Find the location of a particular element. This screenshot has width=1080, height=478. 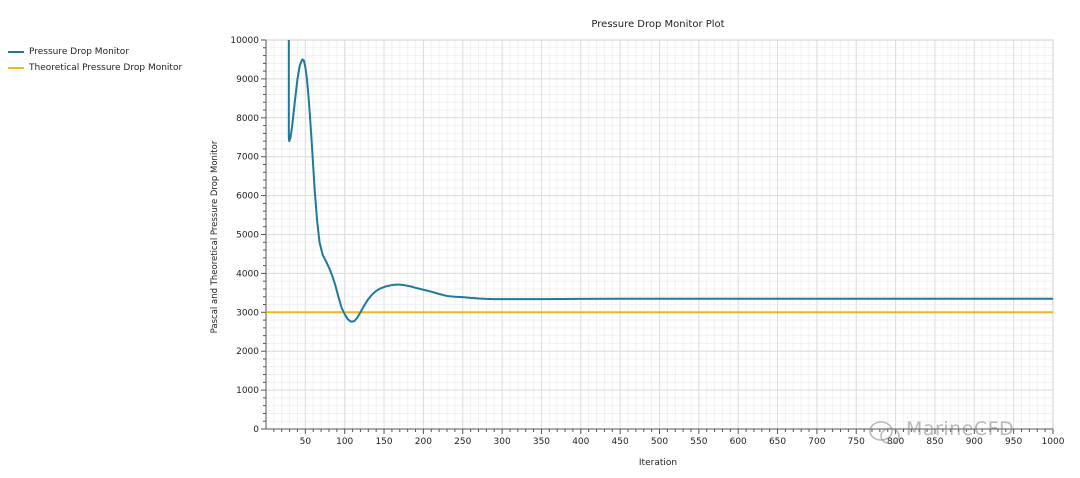

x-tick-label: 700 is located at coordinates (816, 442).